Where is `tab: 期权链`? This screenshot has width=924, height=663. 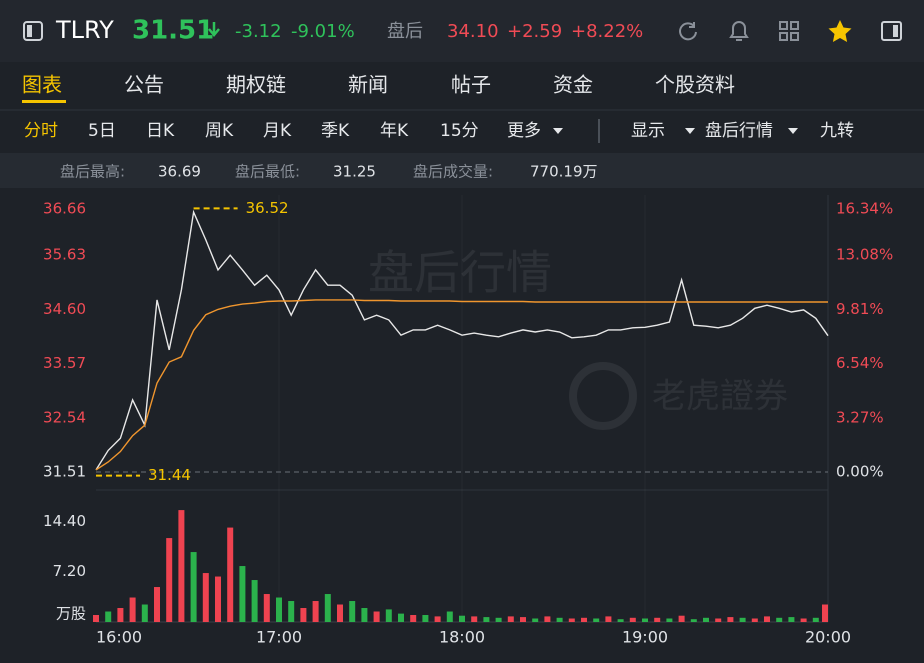
tab: 期权链 is located at coordinates (256, 85).